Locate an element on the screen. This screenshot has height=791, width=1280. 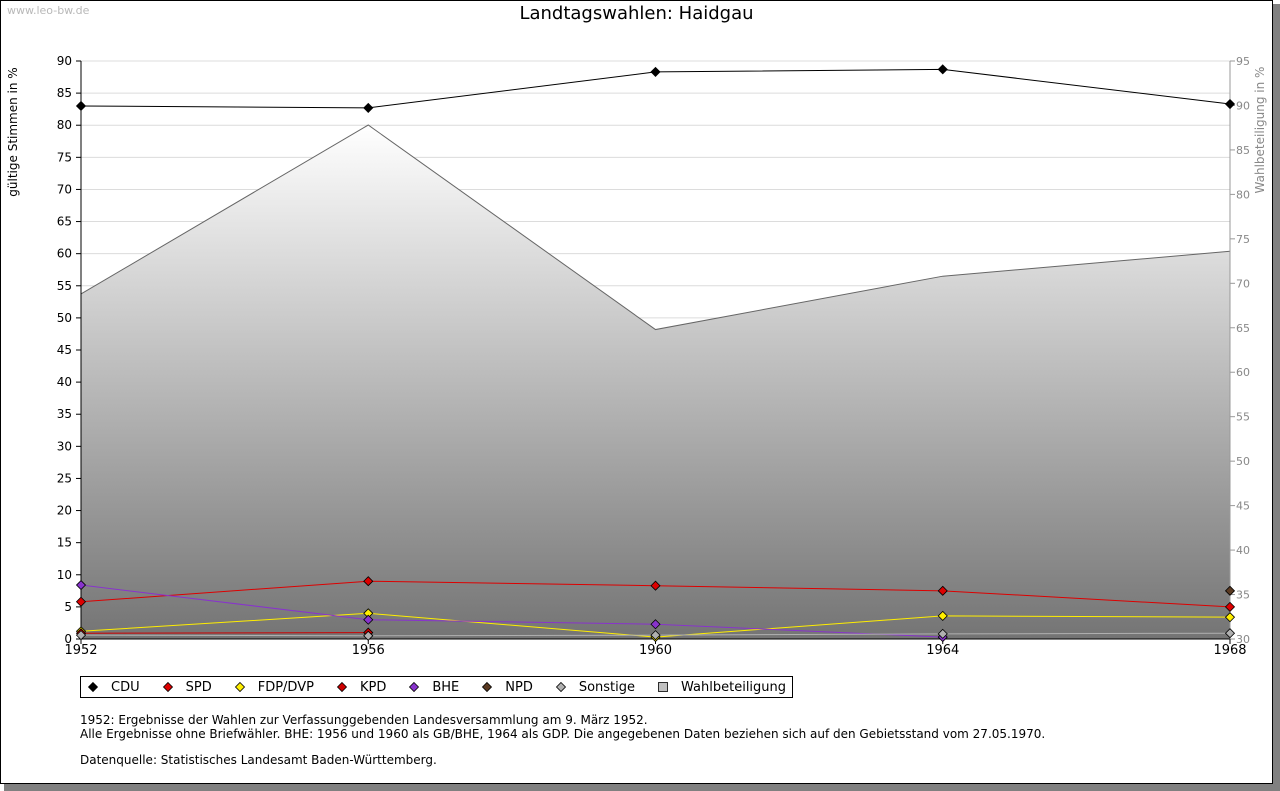
y2-tick-label: 55 is located at coordinates (1243, 417).